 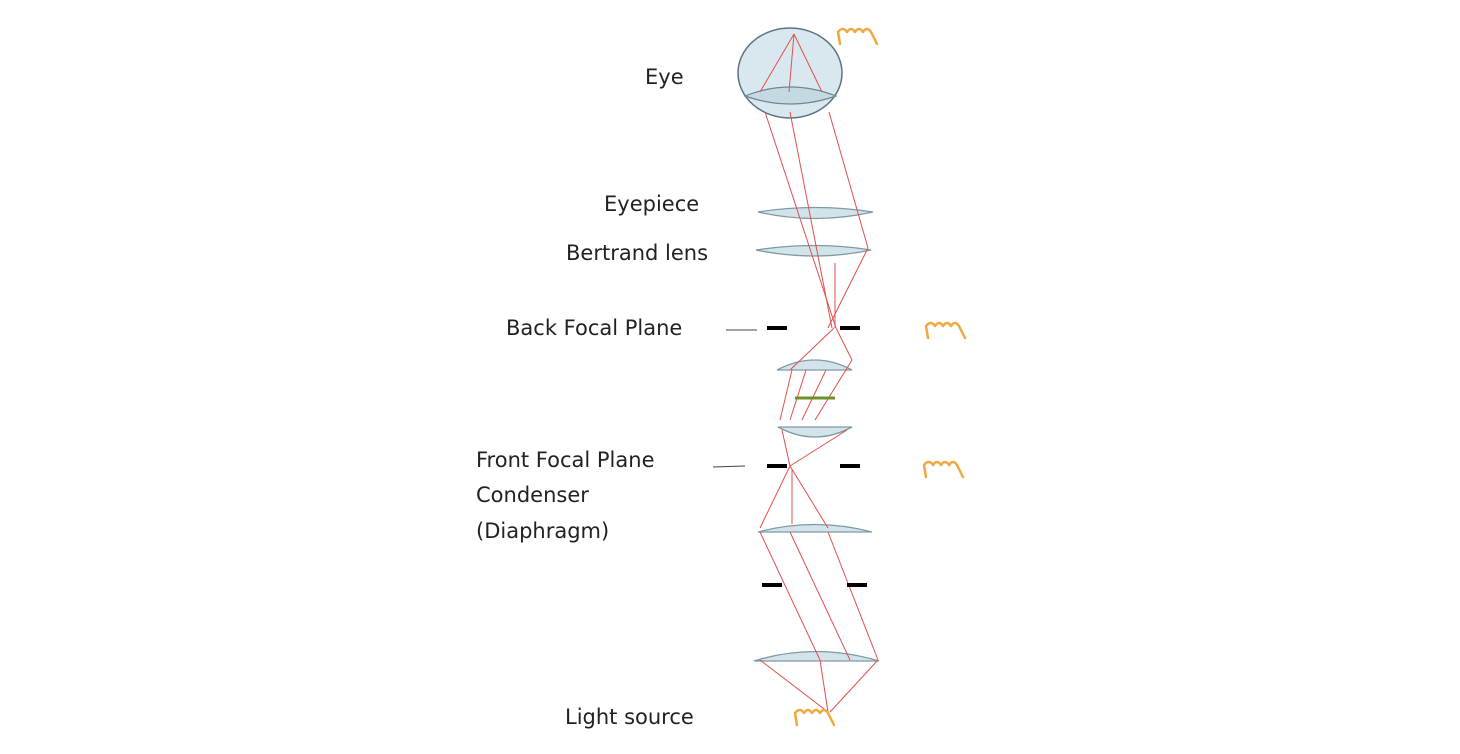 What do you see at coordinates (813, 250) in the screenshot?
I see `bertrand-lens` at bounding box center [813, 250].